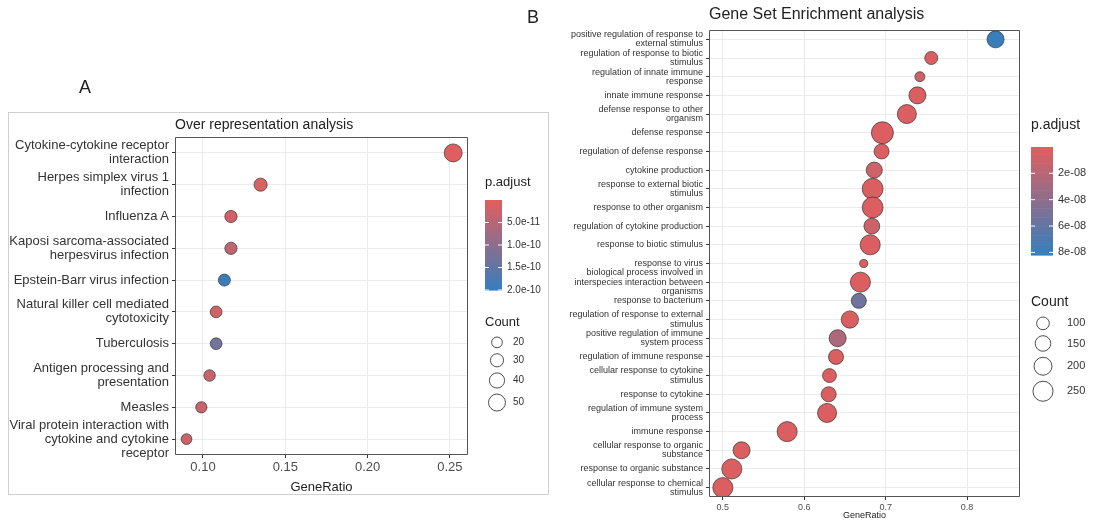 The width and height of the screenshot is (1094, 524). I want to click on color-bar-label: 5.0e-11, so click(524, 222).